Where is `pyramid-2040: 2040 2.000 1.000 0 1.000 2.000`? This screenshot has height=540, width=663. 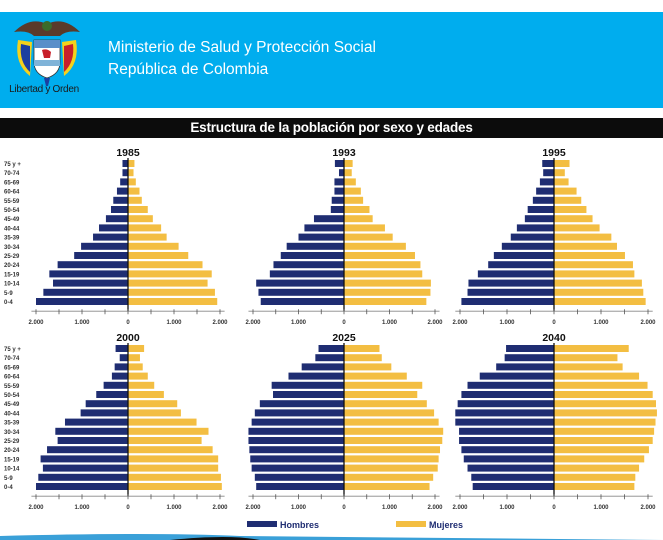
pyramid-2040: 2040 2.000 1.000 0 1.000 2.000 is located at coordinates (554, 421).